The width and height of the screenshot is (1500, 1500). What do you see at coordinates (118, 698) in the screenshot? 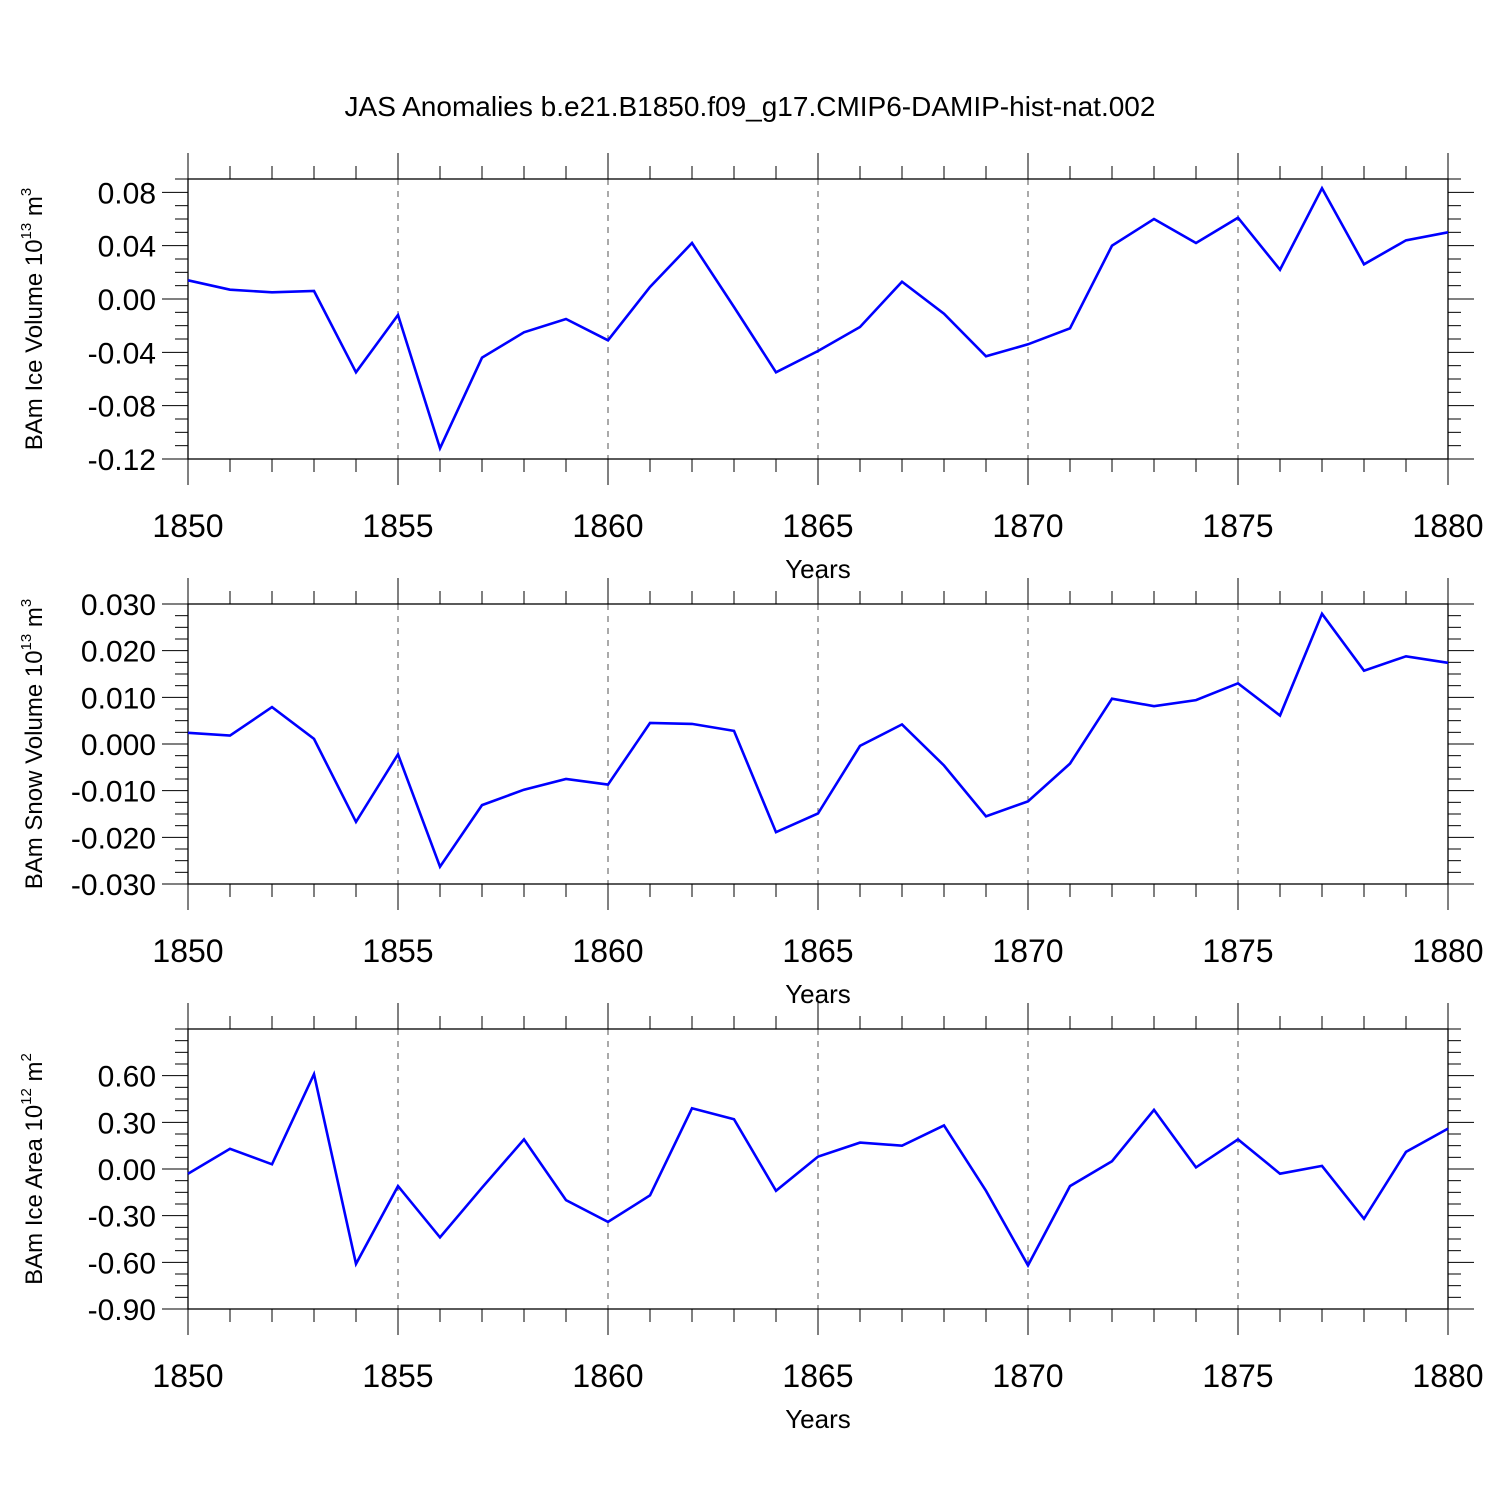
I see `y-tick-label: 0.010` at bounding box center [118, 698].